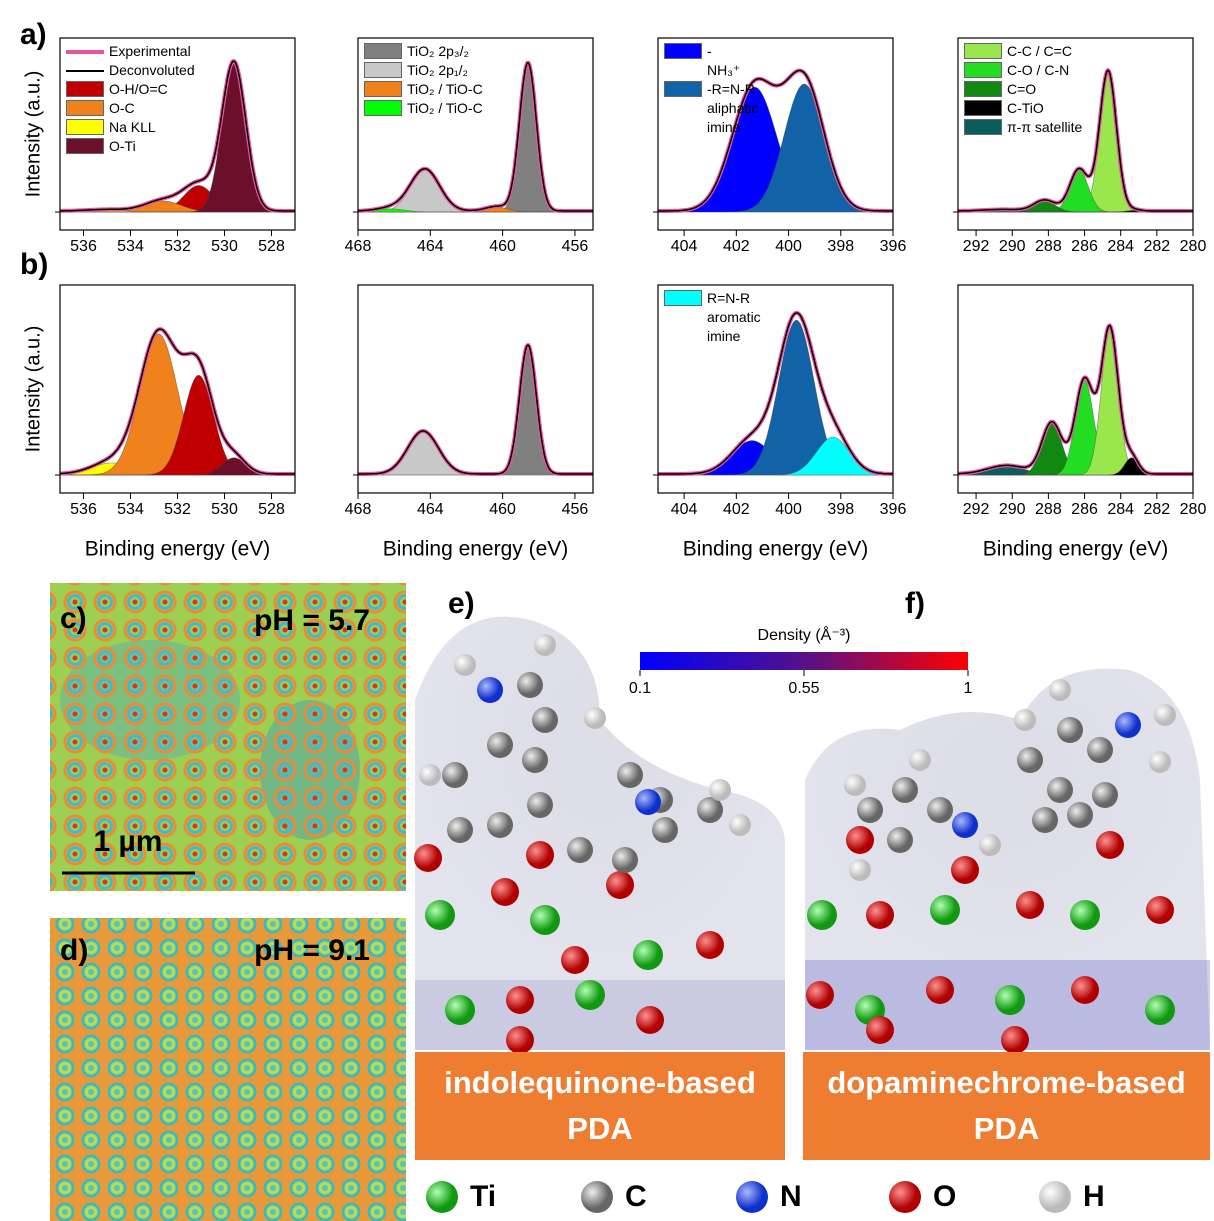 Image resolution: width=1214 pixels, height=1221 pixels. Describe the element at coordinates (1038, 70) in the screenshot. I see `legend-label: C-O / C-N` at that location.